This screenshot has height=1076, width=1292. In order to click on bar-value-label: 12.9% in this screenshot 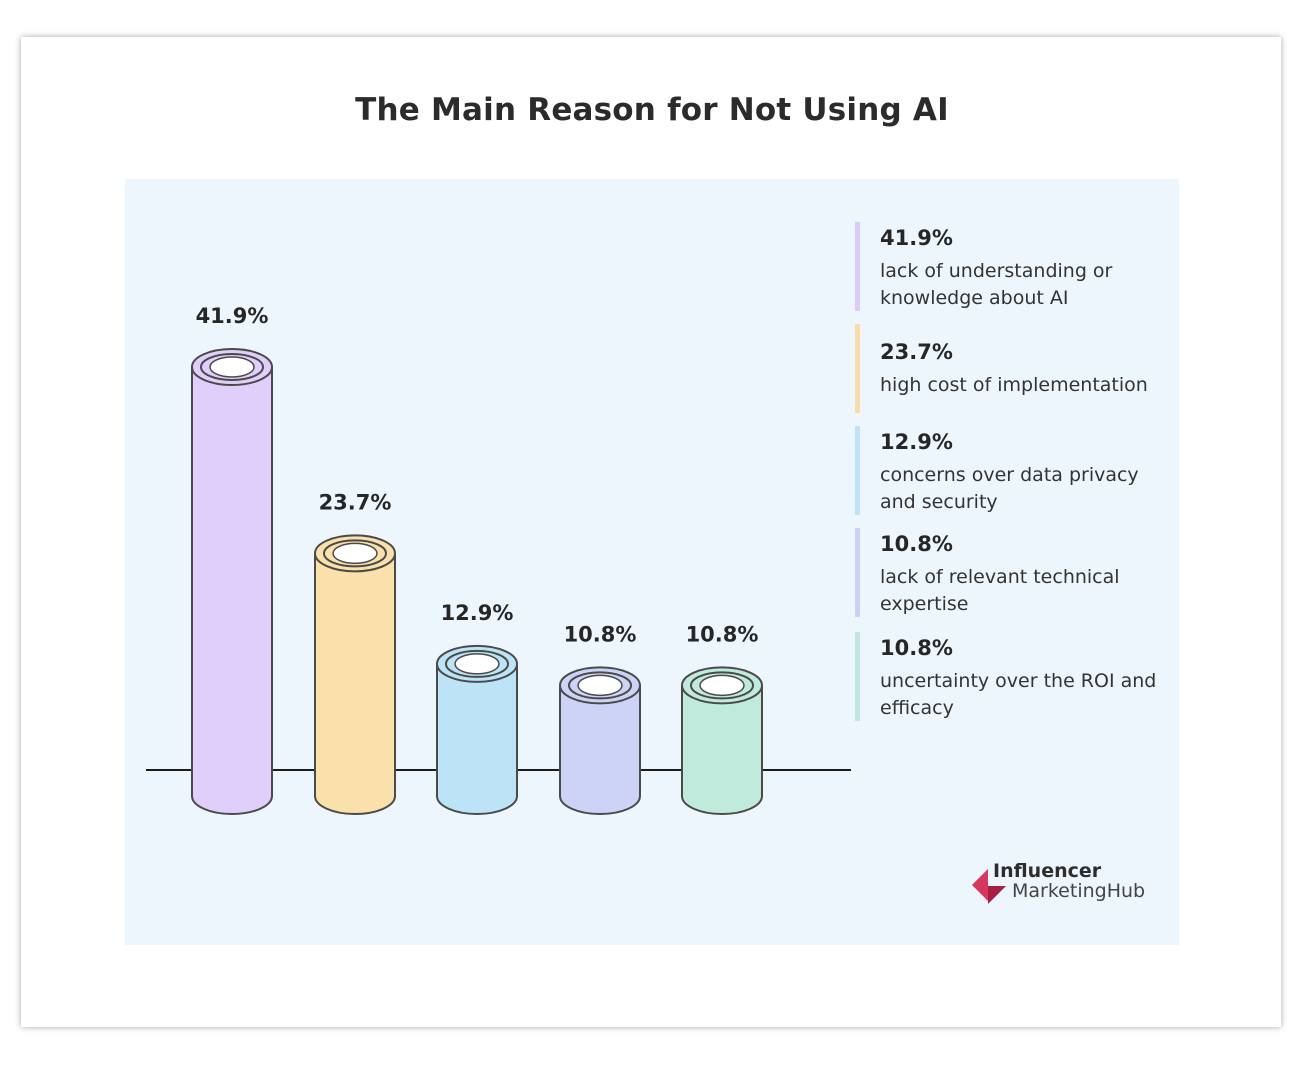, I will do `click(477, 613)`.